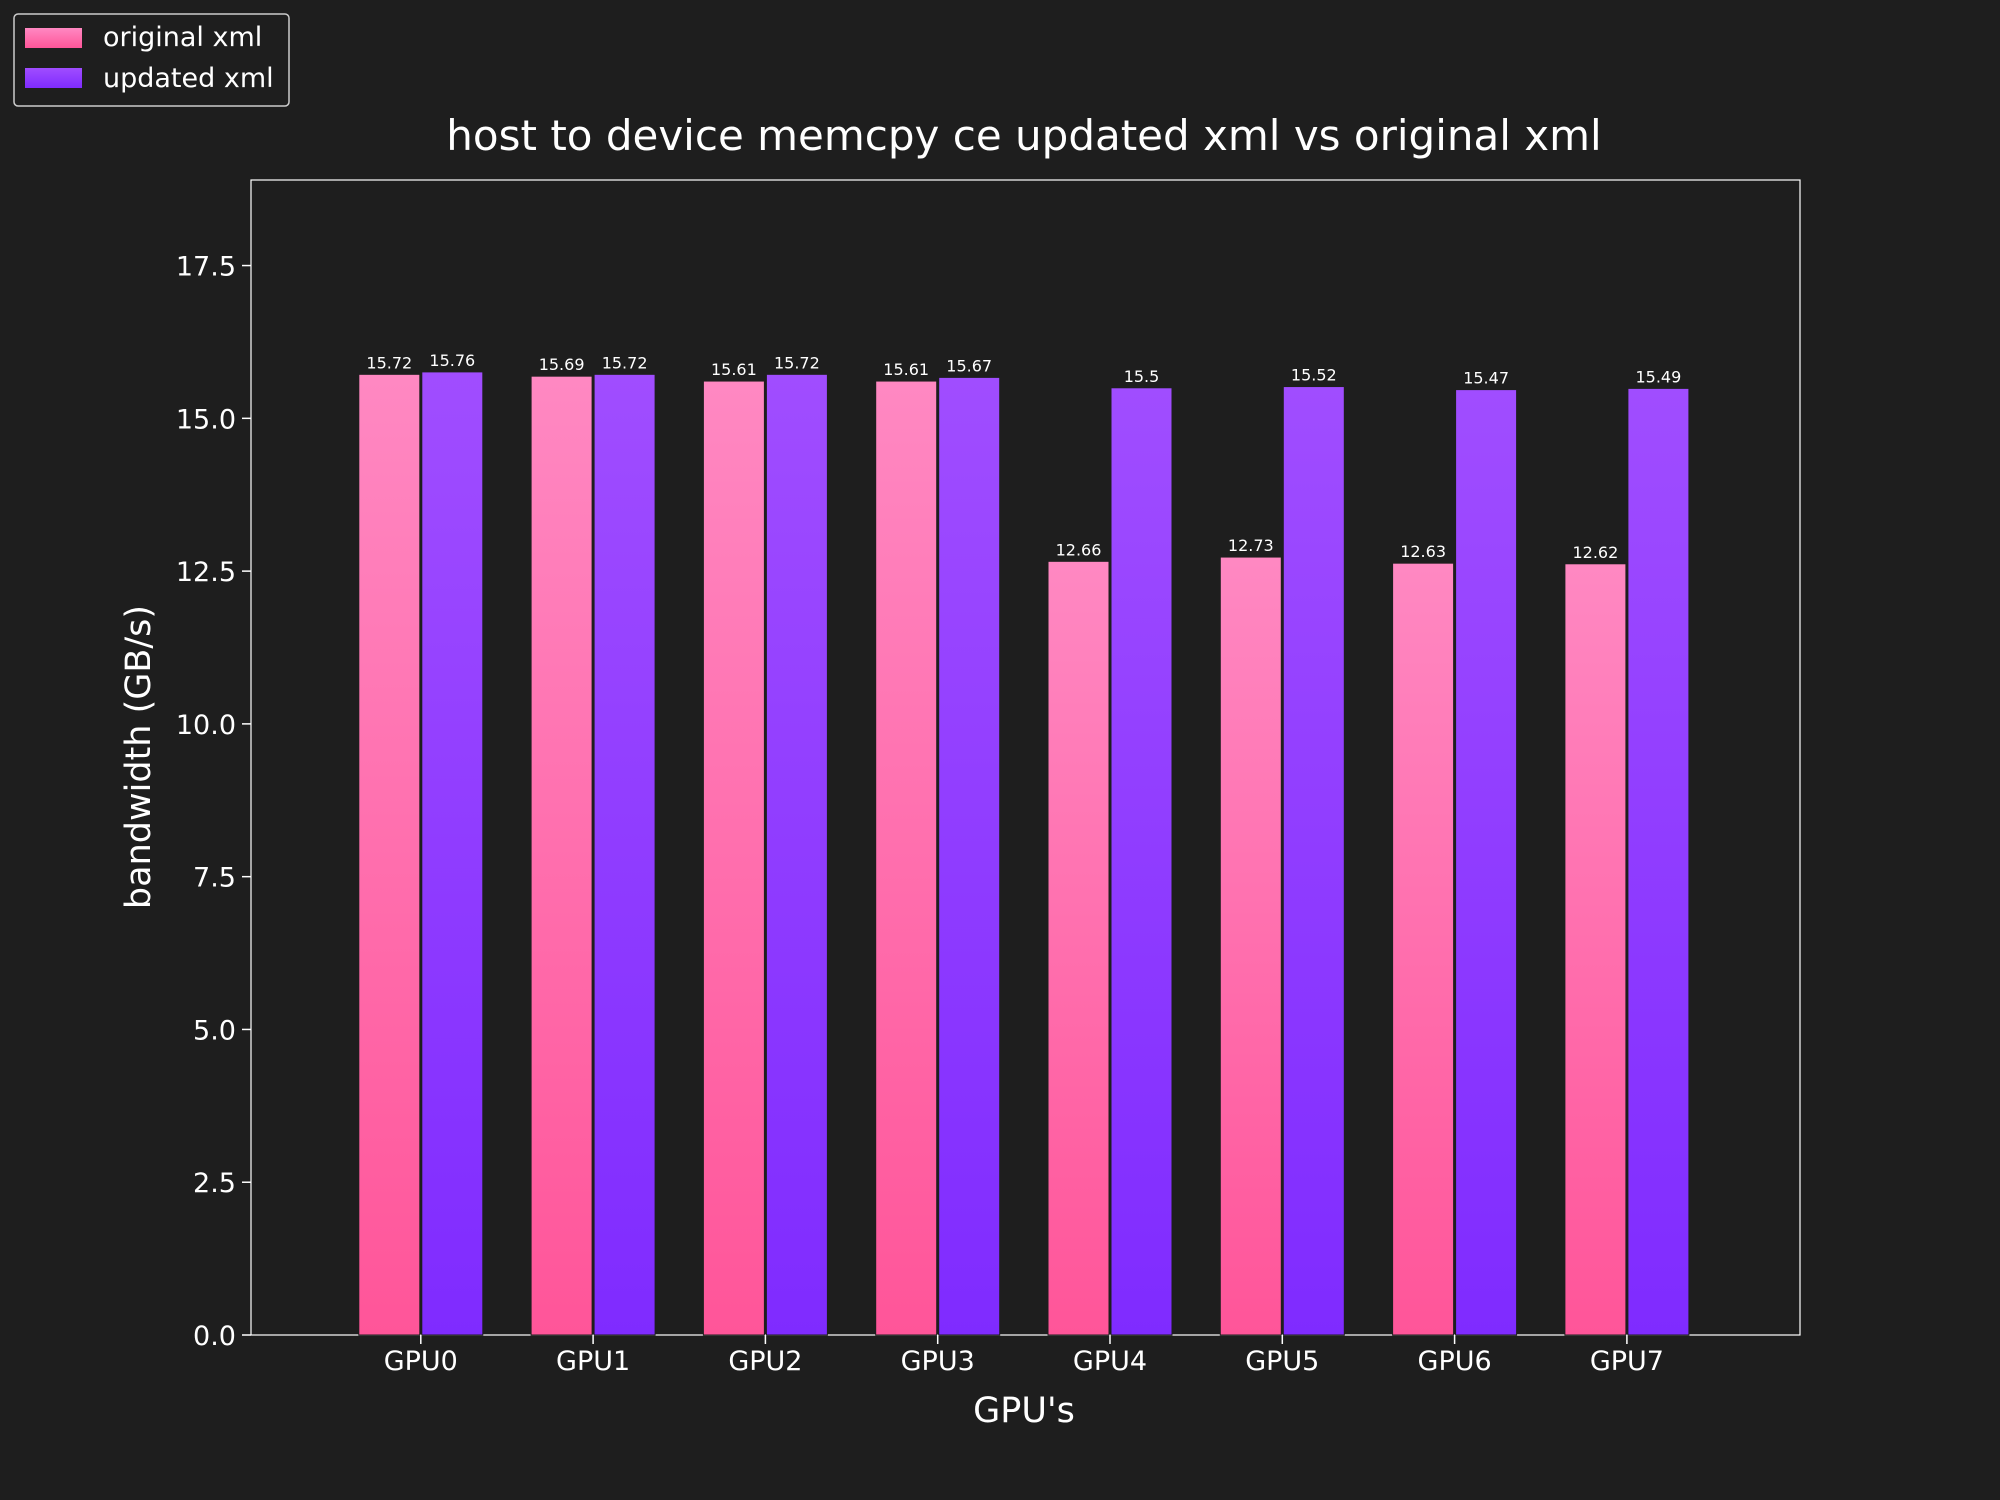 The width and height of the screenshot is (2000, 1500). I want to click on x-tick-label: GPU1, so click(593, 1361).